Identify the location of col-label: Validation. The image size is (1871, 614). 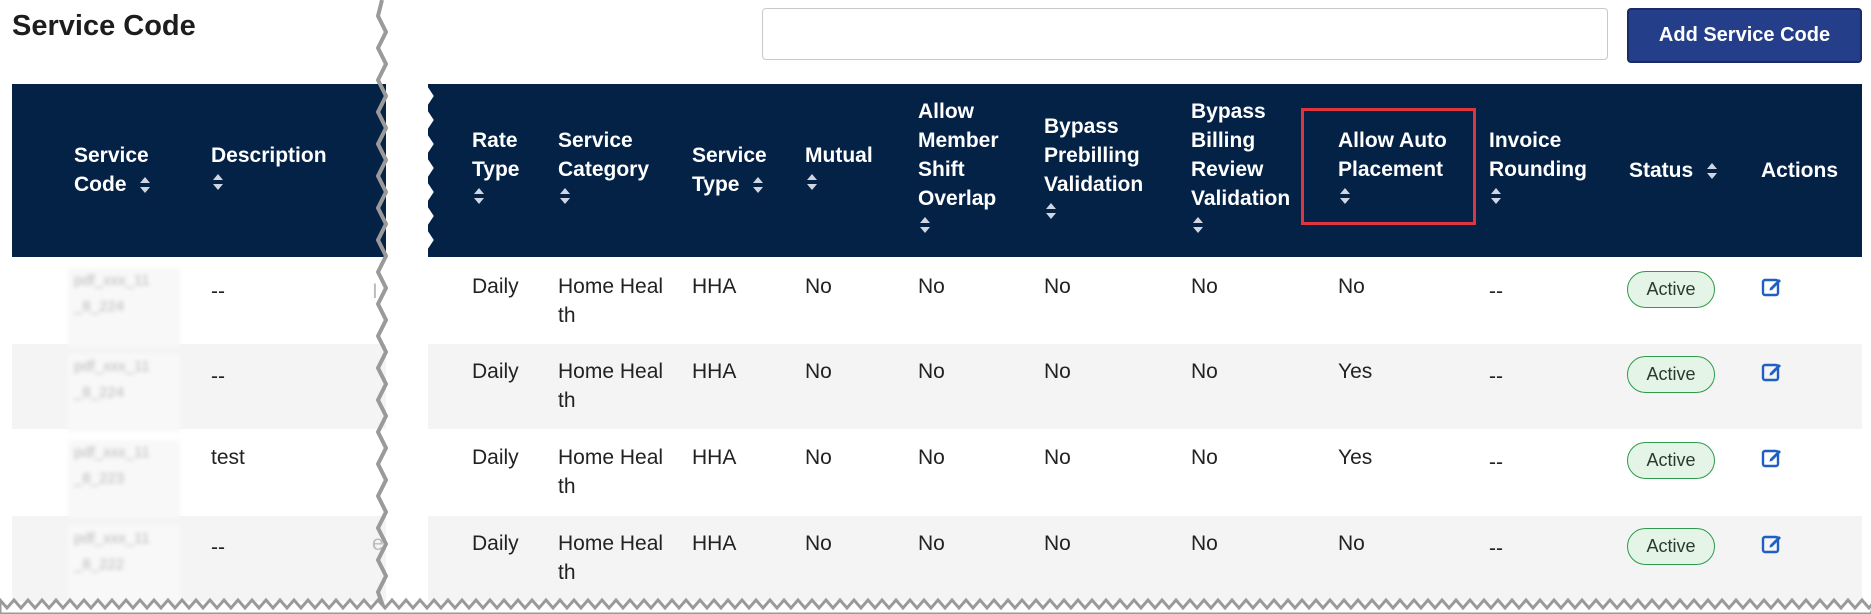
(1094, 184).